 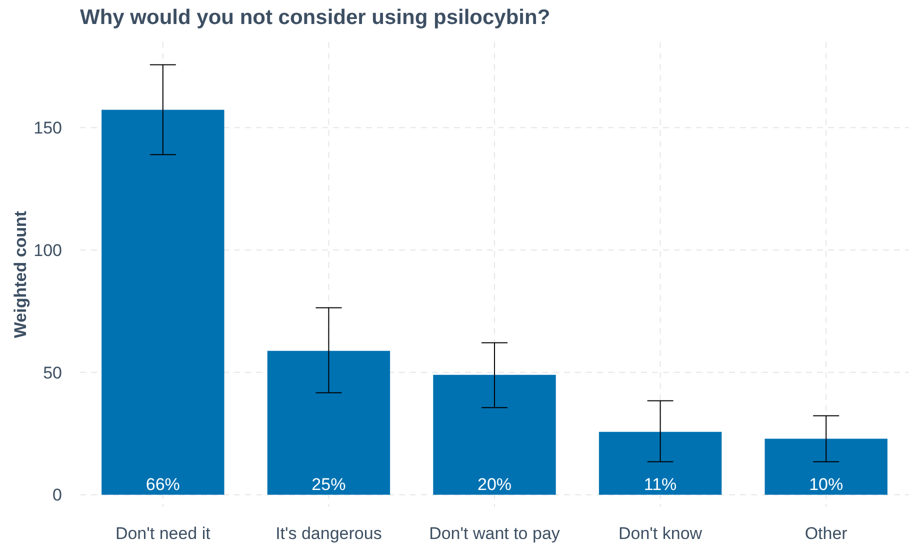 What do you see at coordinates (826, 484) in the screenshot?
I see `annotation: 10%` at bounding box center [826, 484].